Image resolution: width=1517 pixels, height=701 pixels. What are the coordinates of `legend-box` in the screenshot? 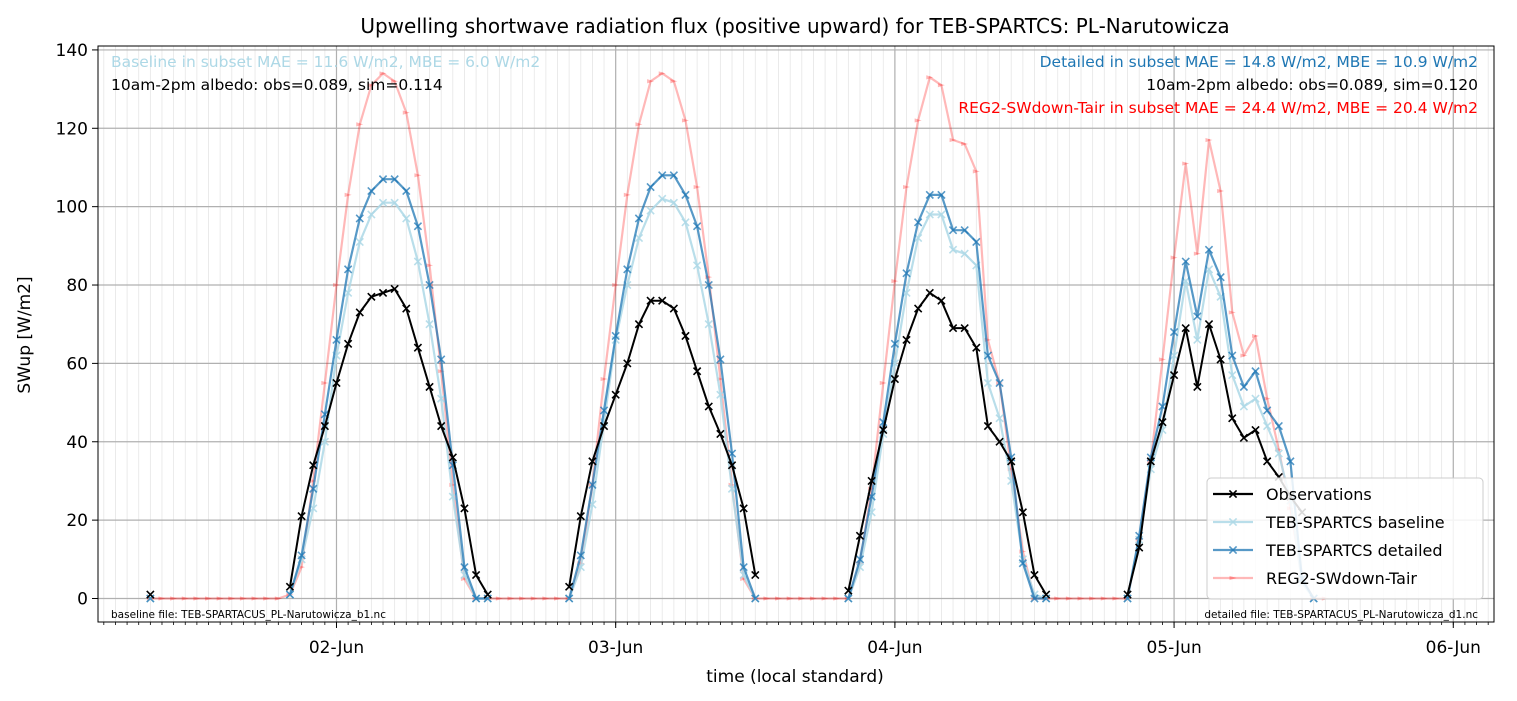 It's located at (1345, 538).